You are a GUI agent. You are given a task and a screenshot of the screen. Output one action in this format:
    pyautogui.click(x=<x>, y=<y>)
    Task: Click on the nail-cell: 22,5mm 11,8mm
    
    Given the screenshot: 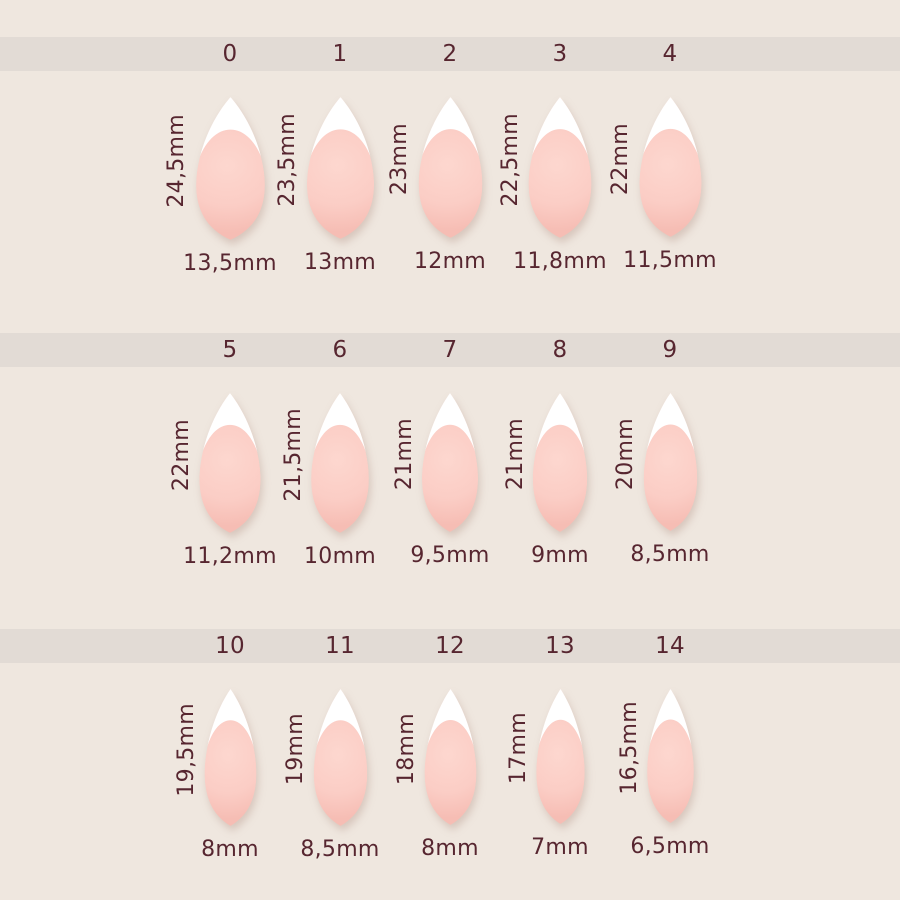 What is the action you would take?
    pyautogui.click(x=556, y=185)
    